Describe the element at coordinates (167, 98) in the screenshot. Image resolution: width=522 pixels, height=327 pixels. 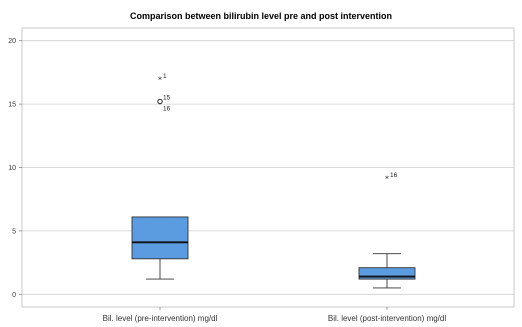
I see `outlier-label: 15` at that location.